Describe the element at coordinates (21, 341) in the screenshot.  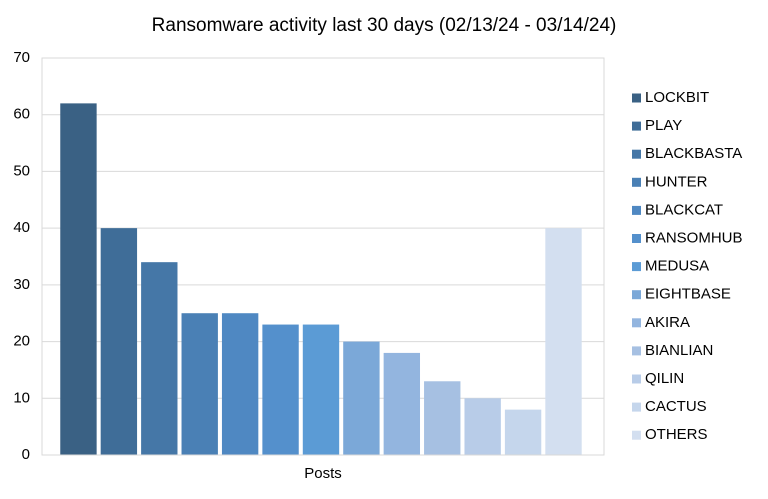
I see `y-tick-label: 20` at that location.